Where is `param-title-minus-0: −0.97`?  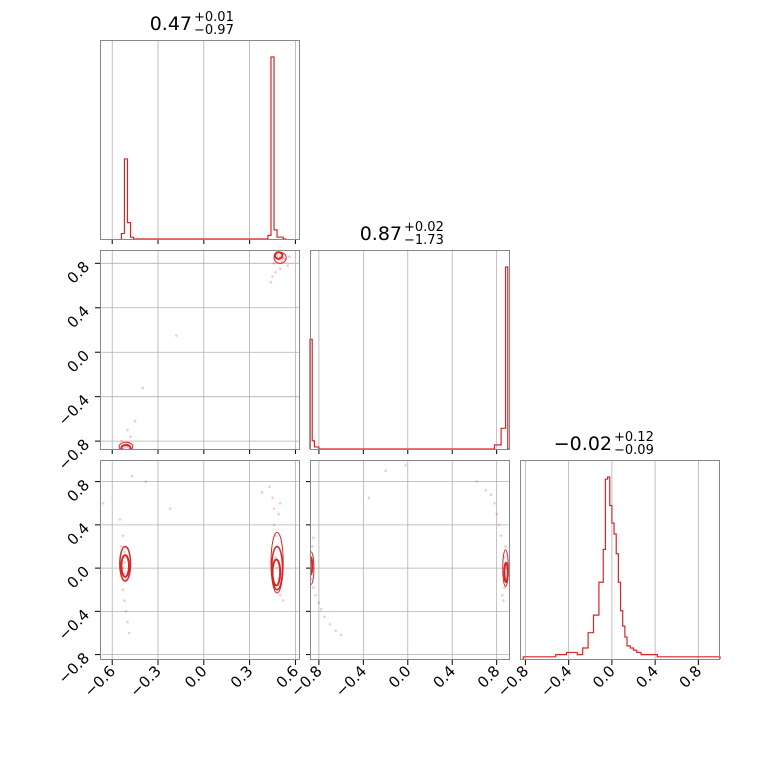 param-title-minus-0: −0.97 is located at coordinates (214, 30).